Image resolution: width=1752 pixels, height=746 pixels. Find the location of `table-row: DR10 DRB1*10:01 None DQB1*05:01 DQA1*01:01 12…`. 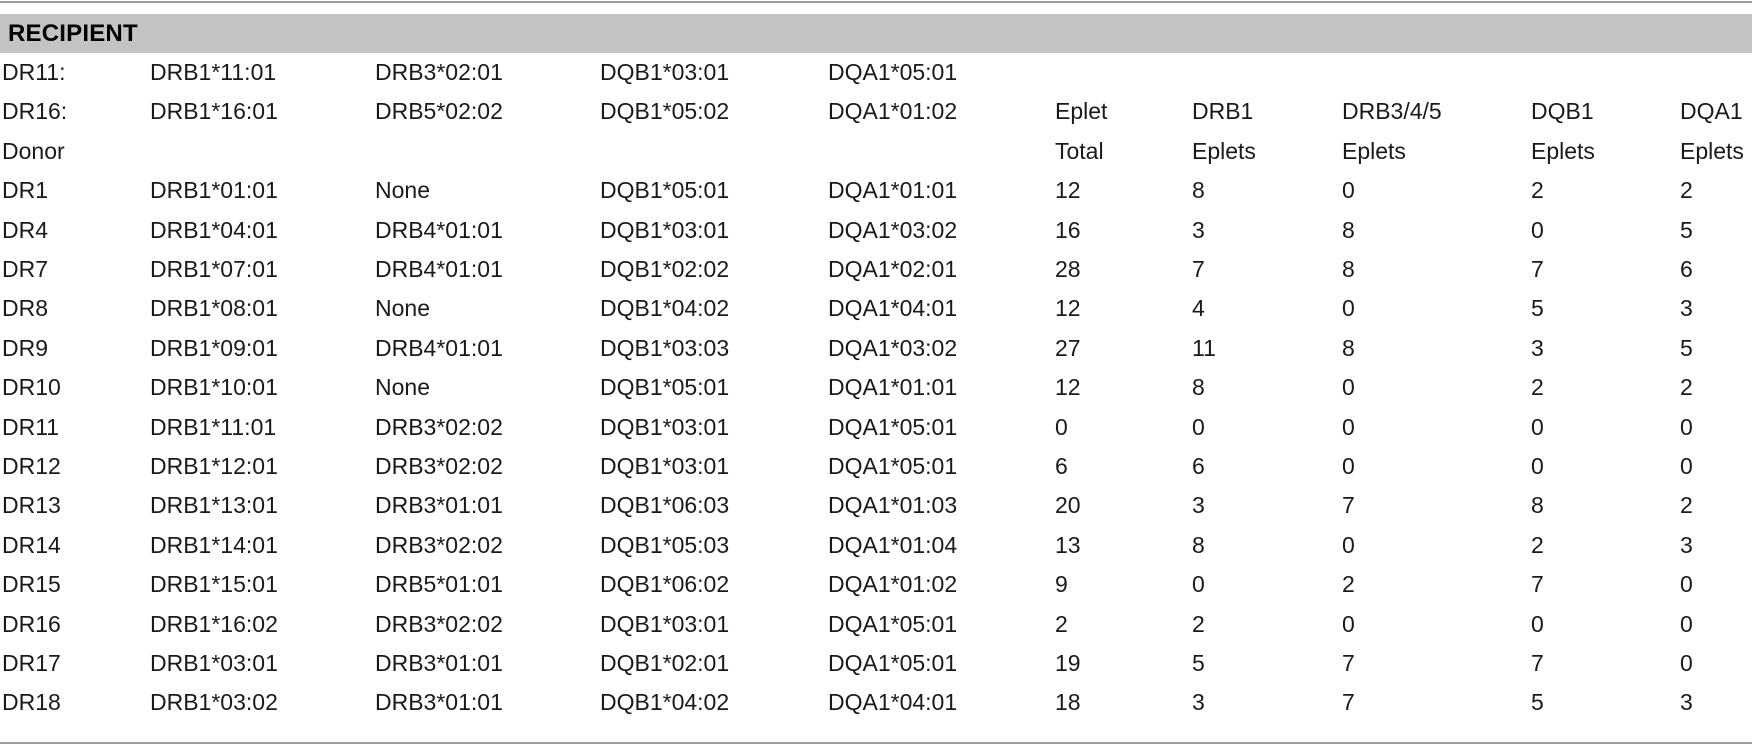

table-row: DR10 DRB1*10:01 None DQB1*05:01 DQA1*01:01 12… is located at coordinates (876, 387).